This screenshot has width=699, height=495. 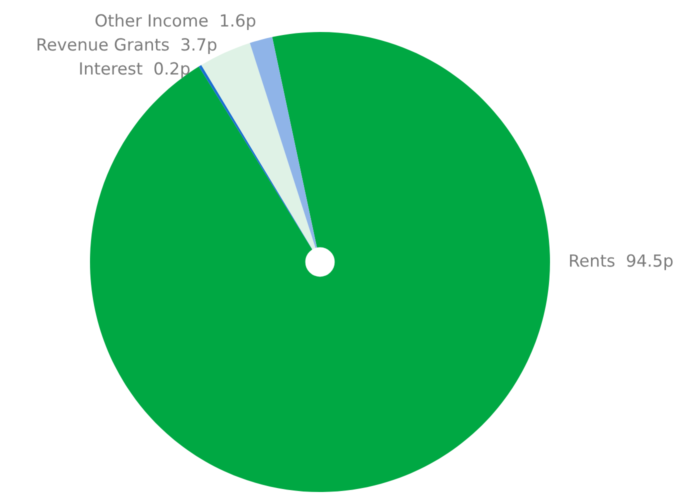 I want to click on slice-label: Other Income 1.6p, so click(x=176, y=22).